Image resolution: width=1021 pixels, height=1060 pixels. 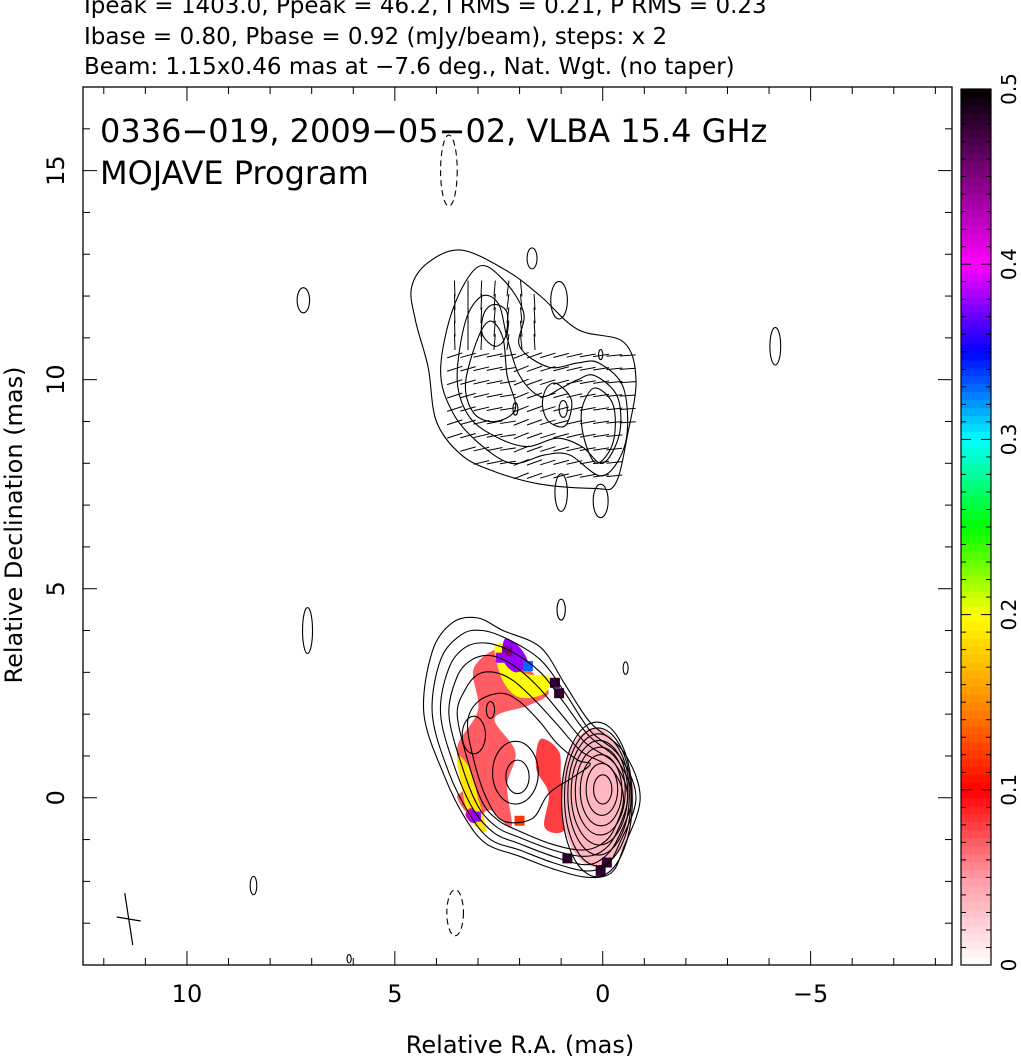 I want to click on beam-minor-axis, so click(x=128, y=919).